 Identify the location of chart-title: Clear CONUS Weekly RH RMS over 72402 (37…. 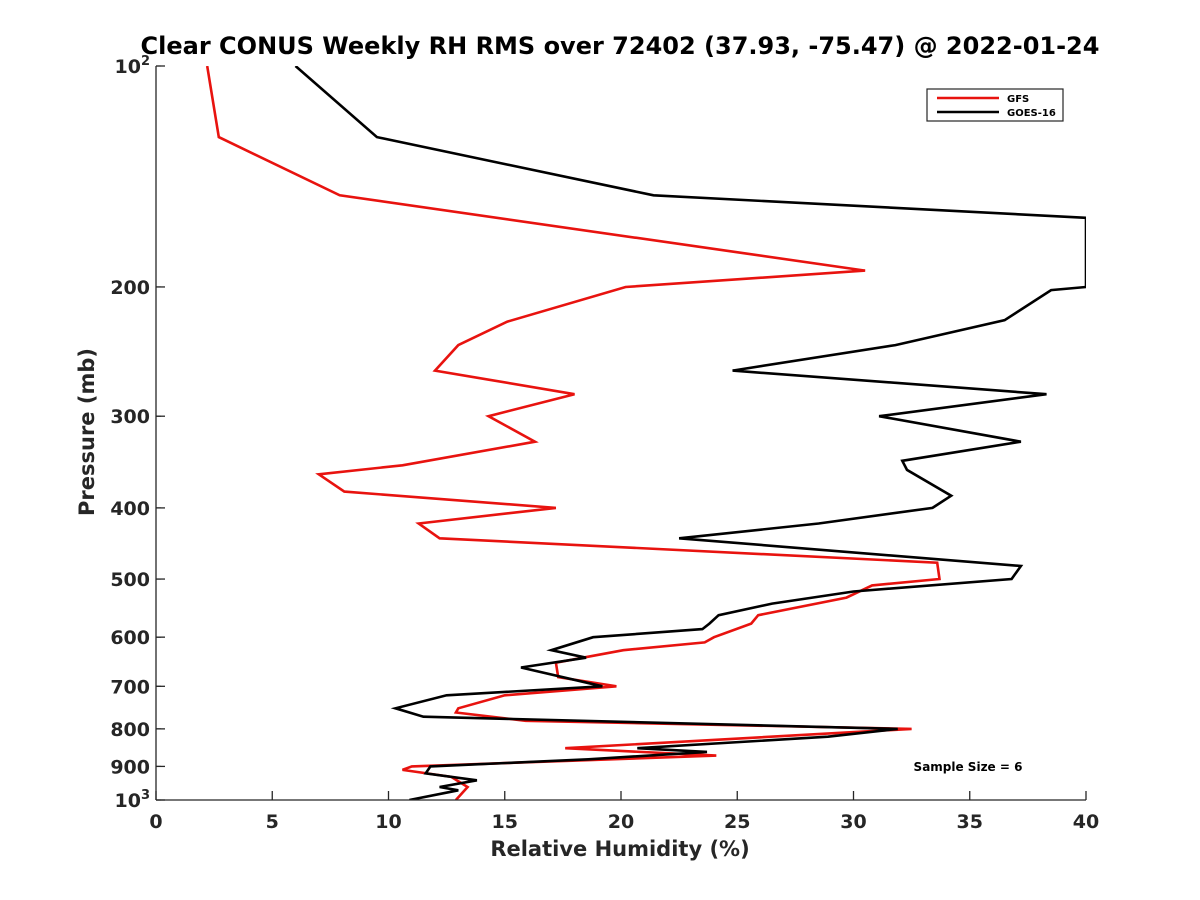
(620, 46).